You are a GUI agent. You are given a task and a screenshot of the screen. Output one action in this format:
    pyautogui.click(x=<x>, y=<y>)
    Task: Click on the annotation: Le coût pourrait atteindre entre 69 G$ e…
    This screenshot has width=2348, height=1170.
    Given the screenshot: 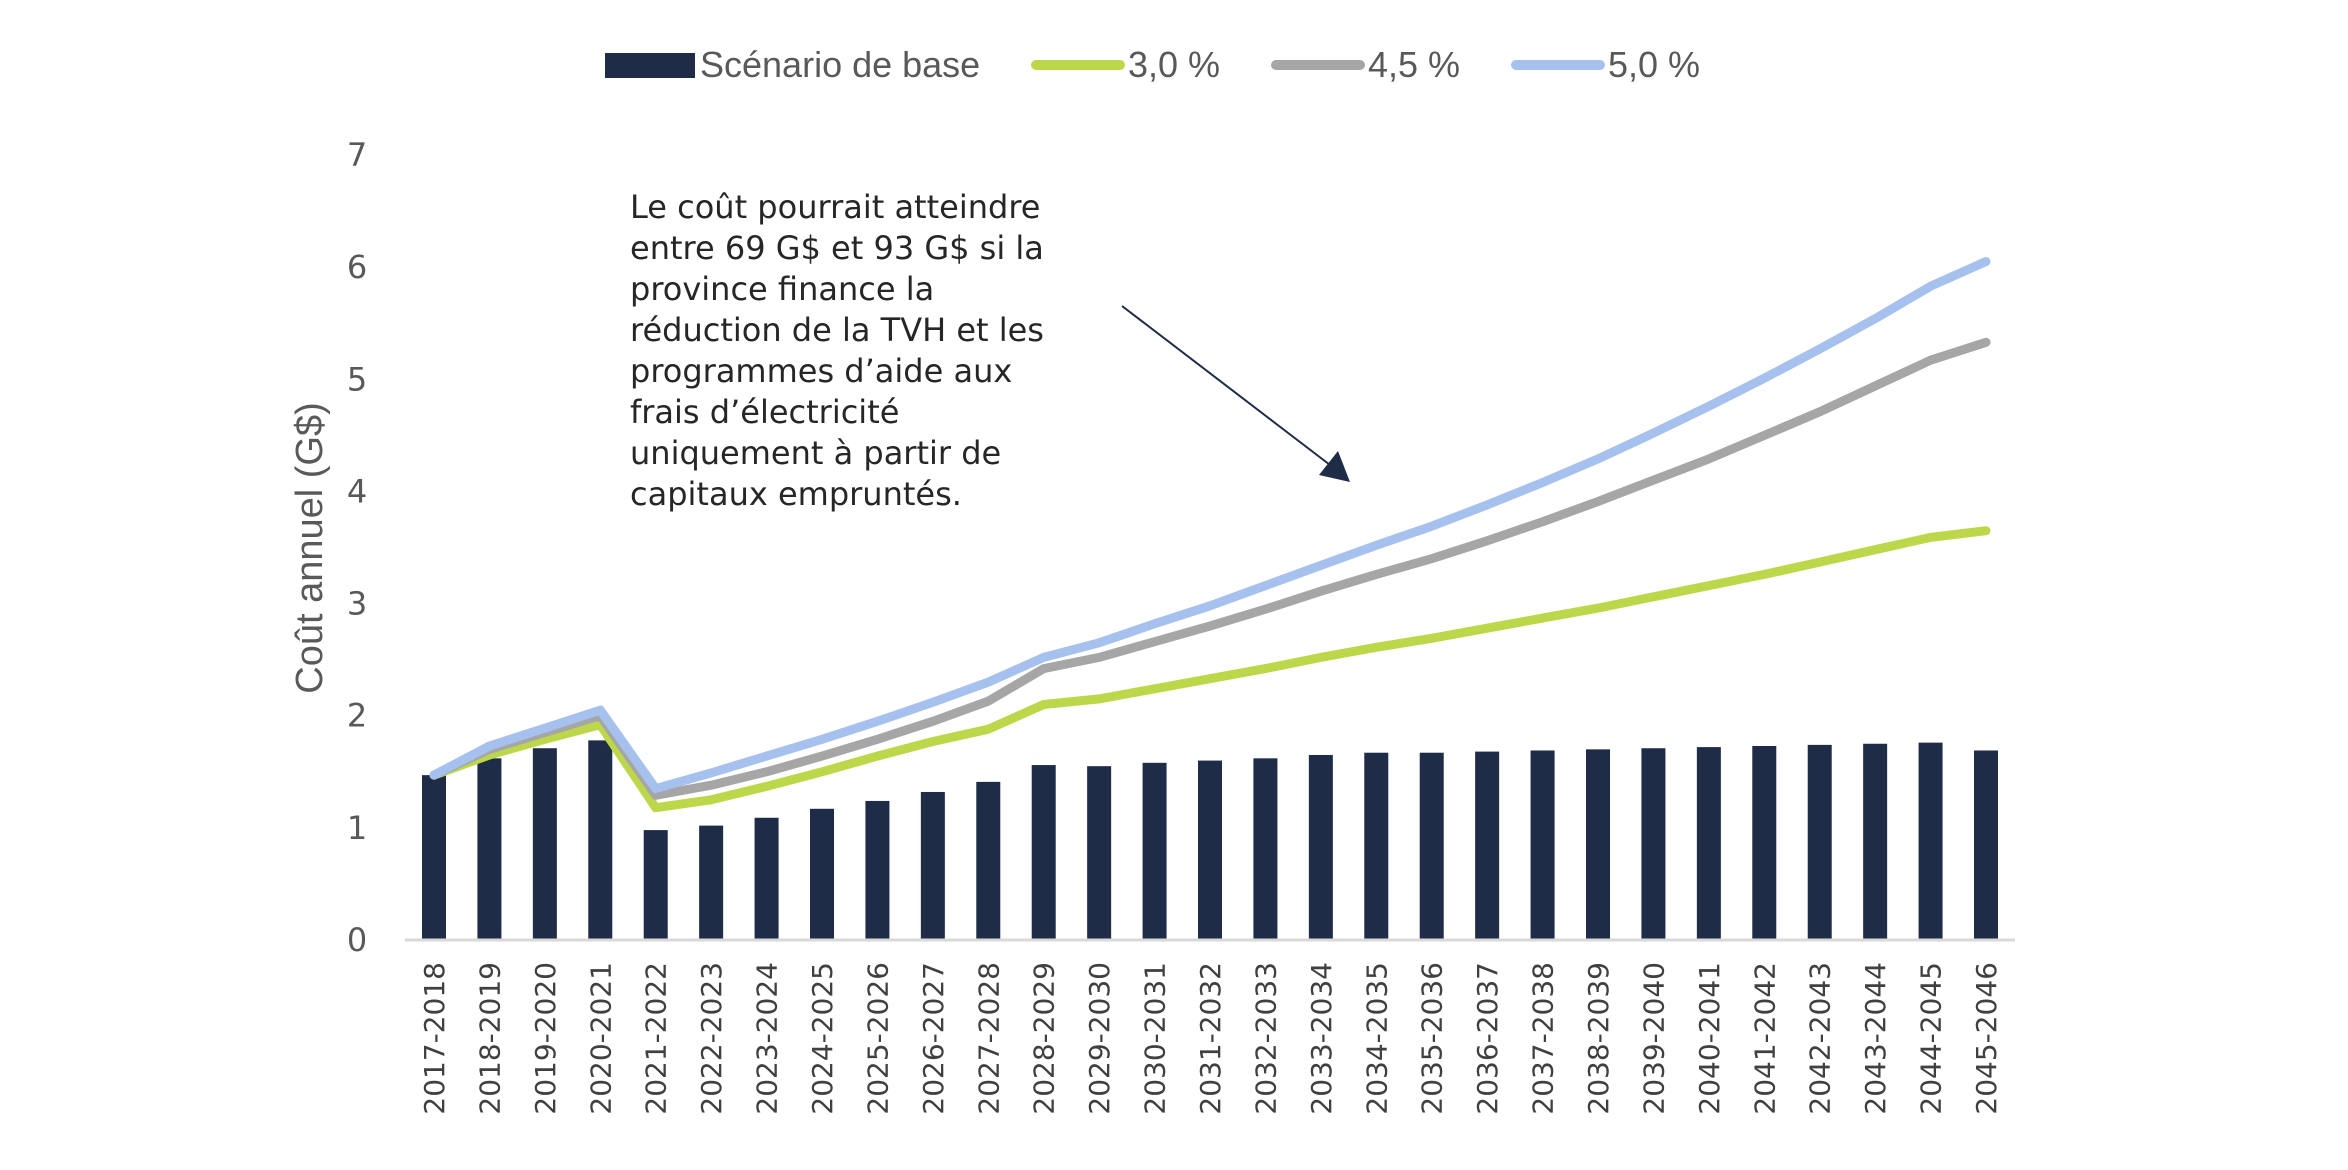 What is the action you would take?
    pyautogui.click(x=990, y=350)
    